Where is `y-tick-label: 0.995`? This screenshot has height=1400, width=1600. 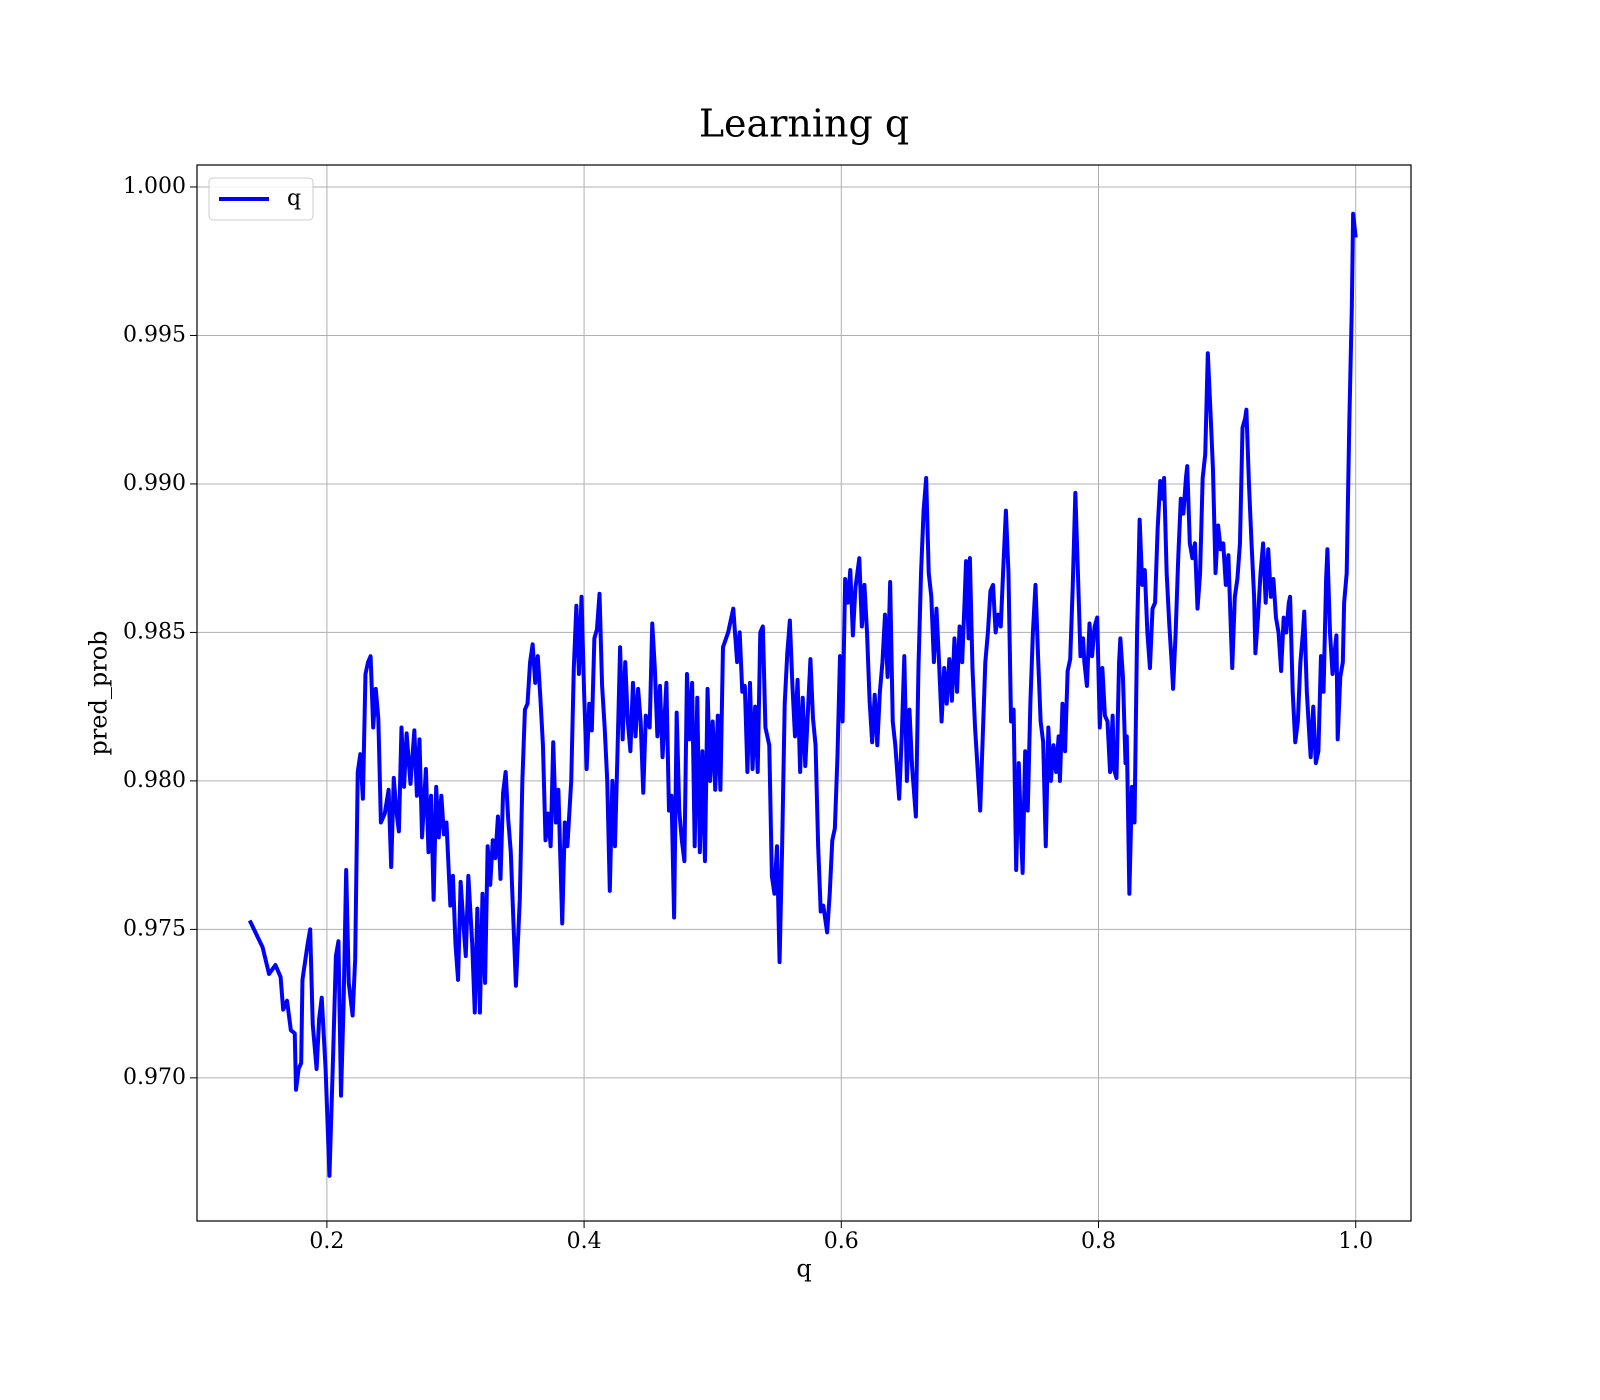
y-tick-label: 0.995 is located at coordinates (154, 334).